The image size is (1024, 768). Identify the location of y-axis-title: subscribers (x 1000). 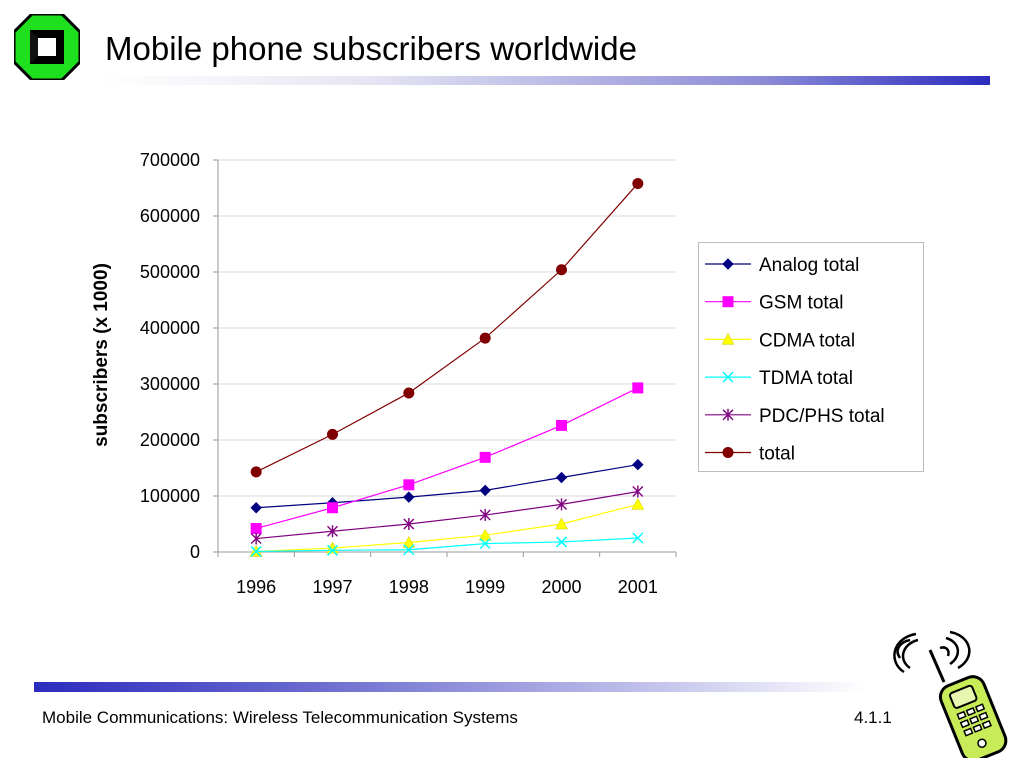
(101, 355).